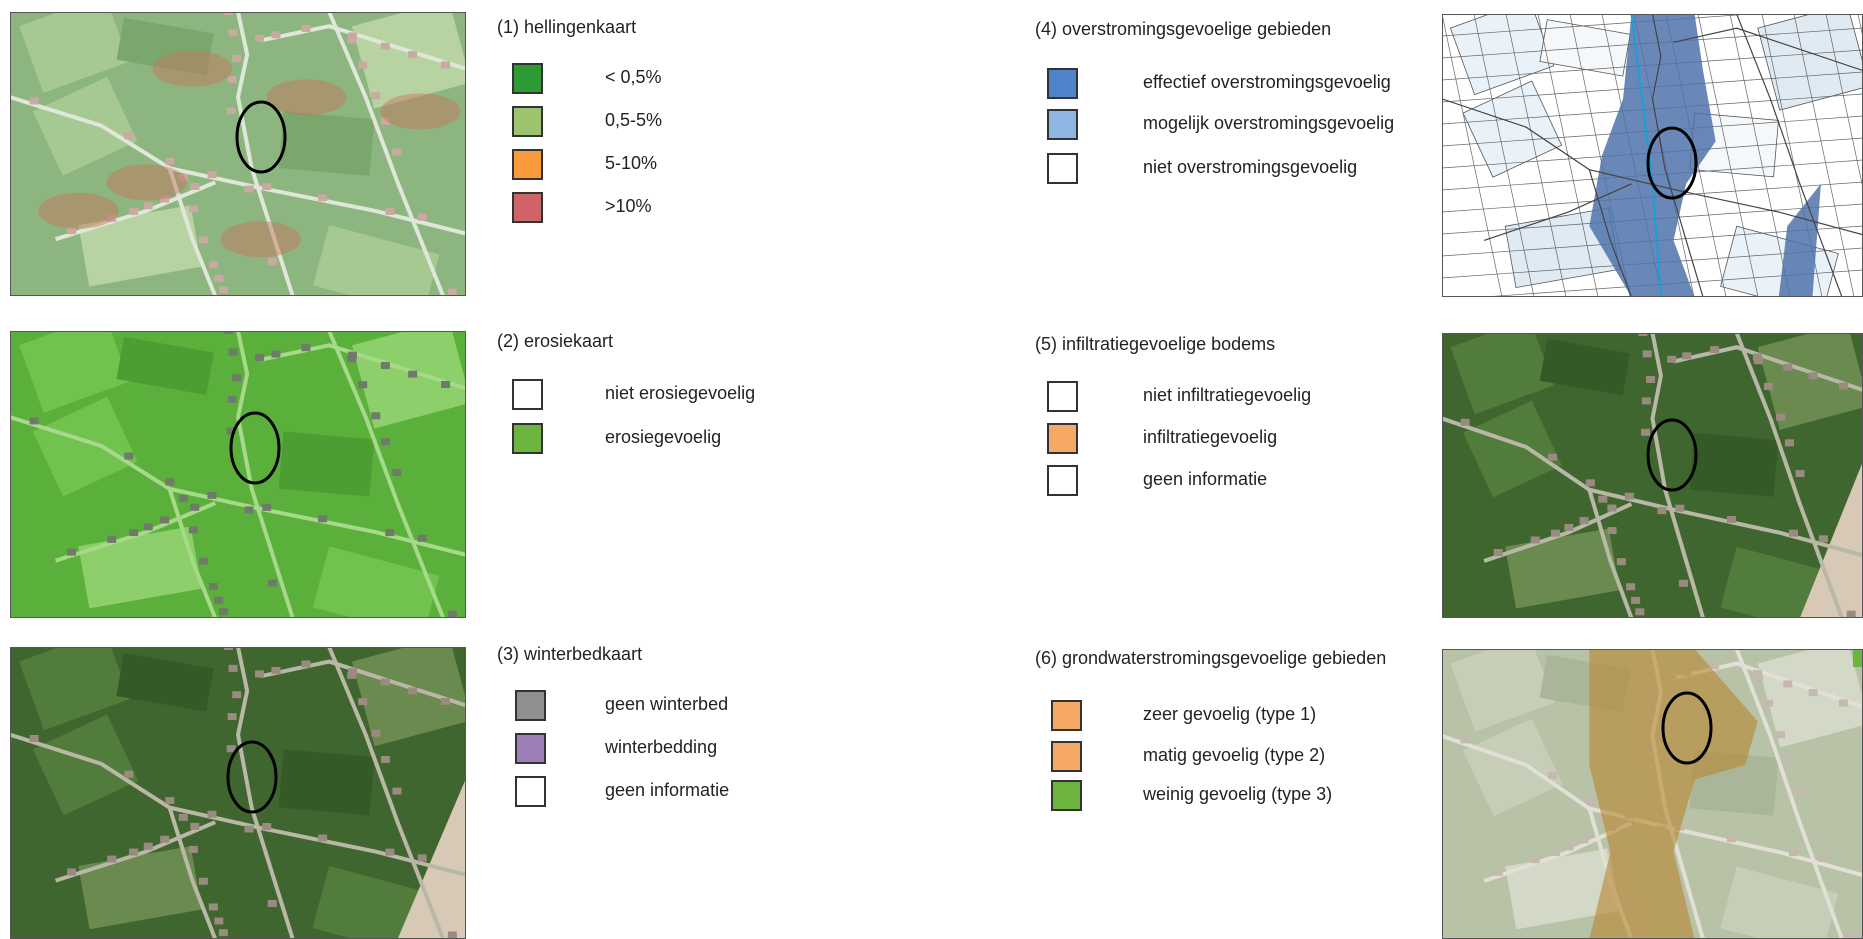  What do you see at coordinates (566, 27) in the screenshot?
I see `legend-title: (1) hellingenkaart` at bounding box center [566, 27].